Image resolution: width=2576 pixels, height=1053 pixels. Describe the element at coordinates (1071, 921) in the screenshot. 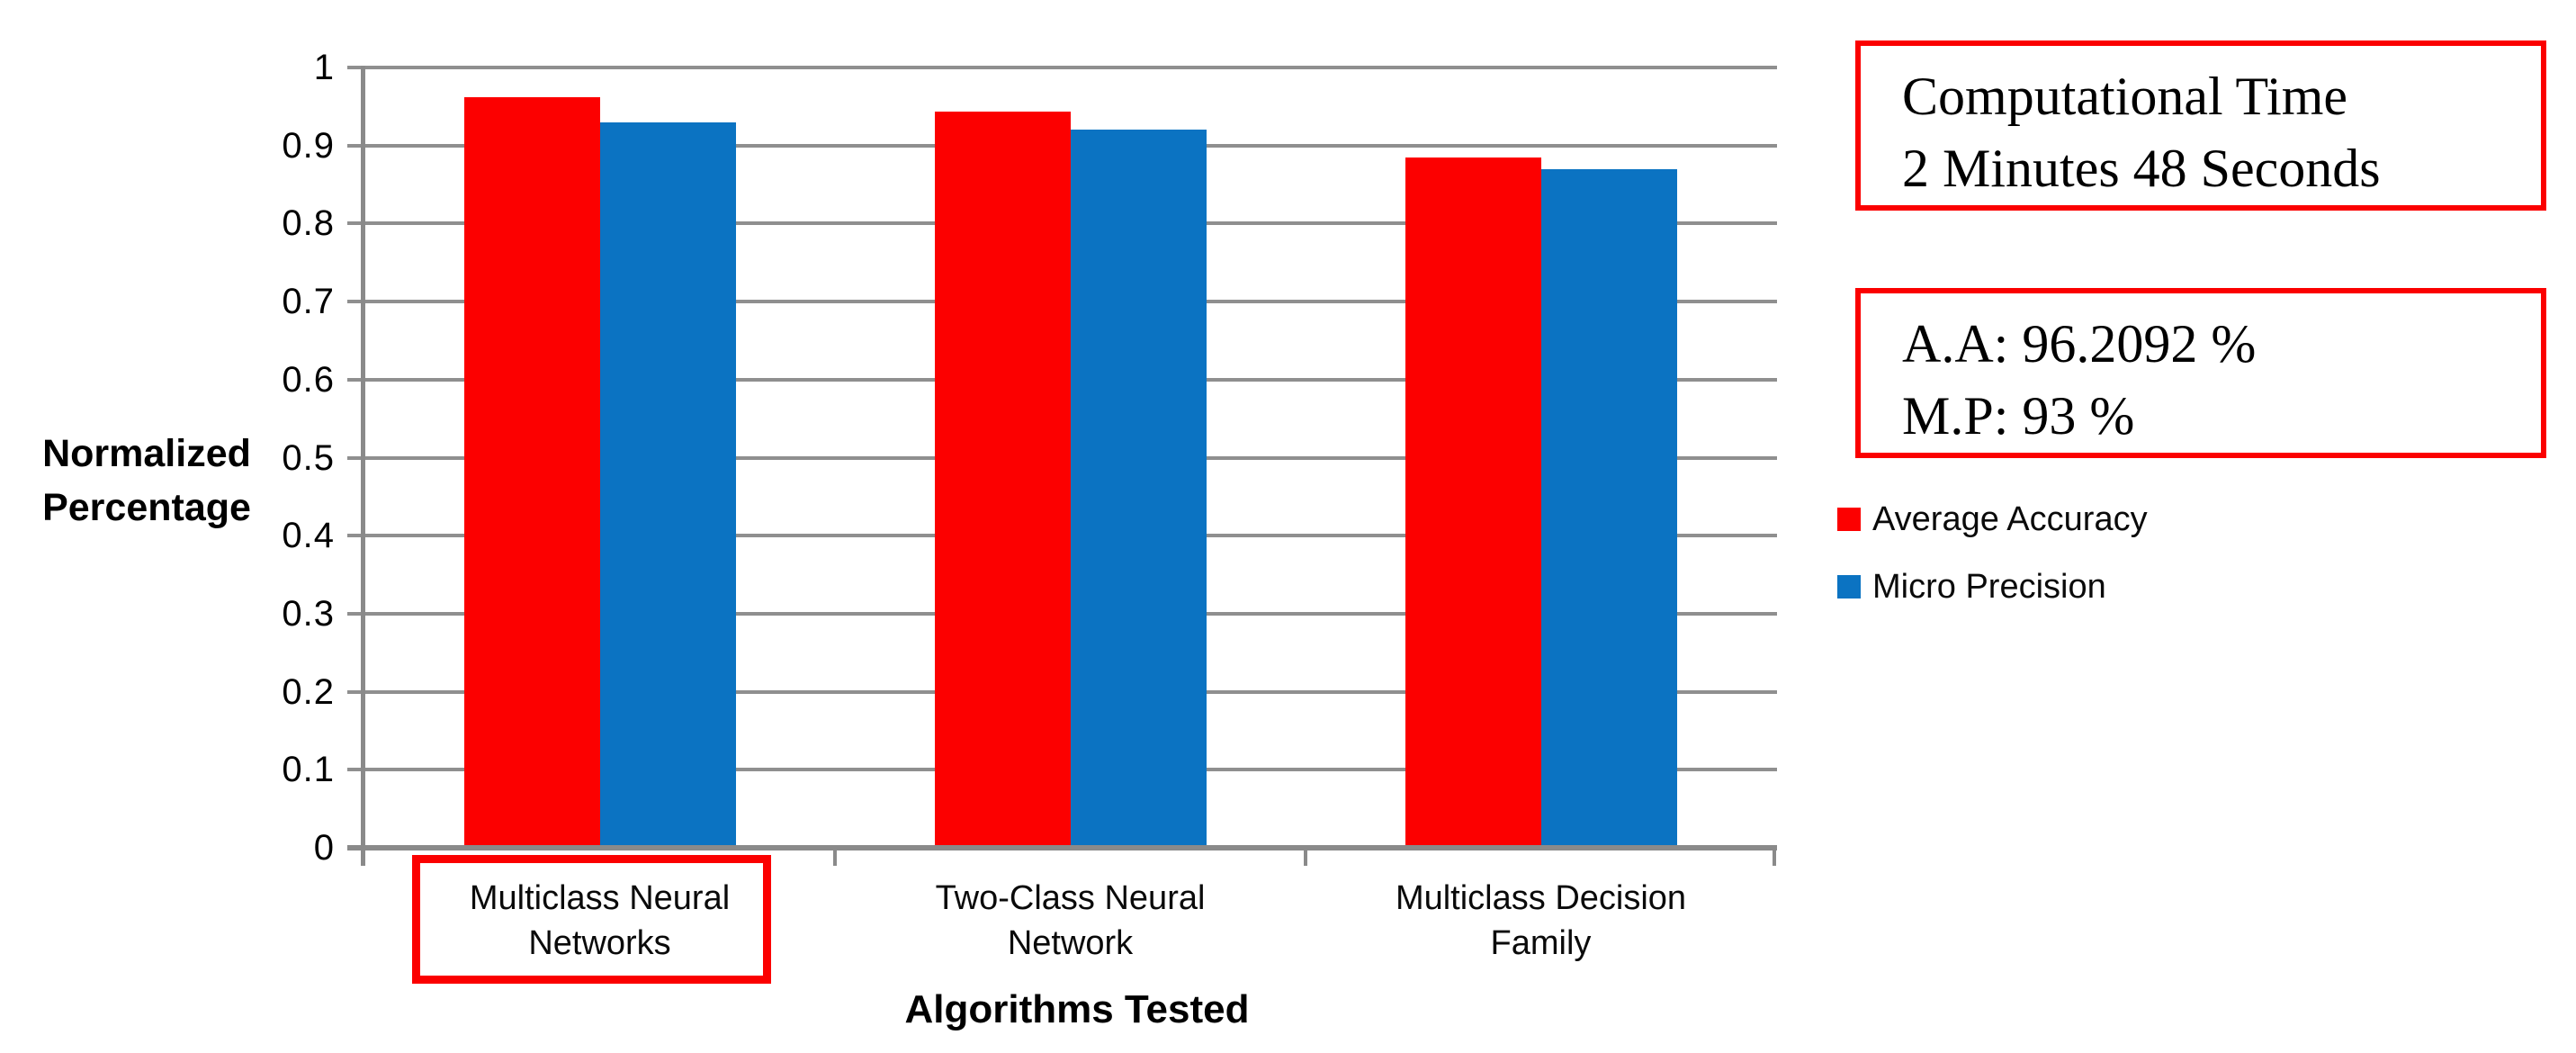

I see `category-label-2: Two-Class Neural Network` at that location.